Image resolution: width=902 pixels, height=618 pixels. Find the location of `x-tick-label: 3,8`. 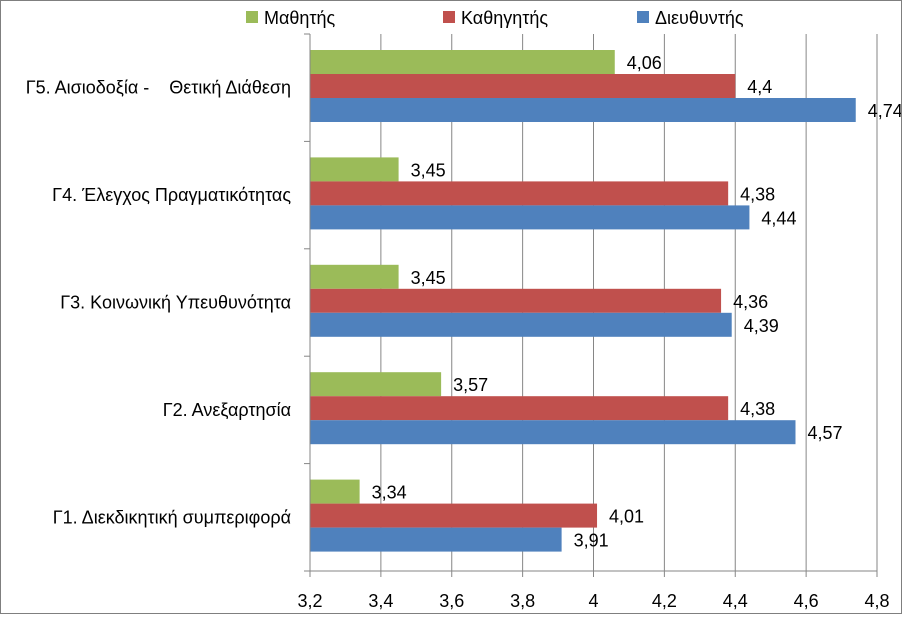

x-tick-label: 3,8 is located at coordinates (522, 601).